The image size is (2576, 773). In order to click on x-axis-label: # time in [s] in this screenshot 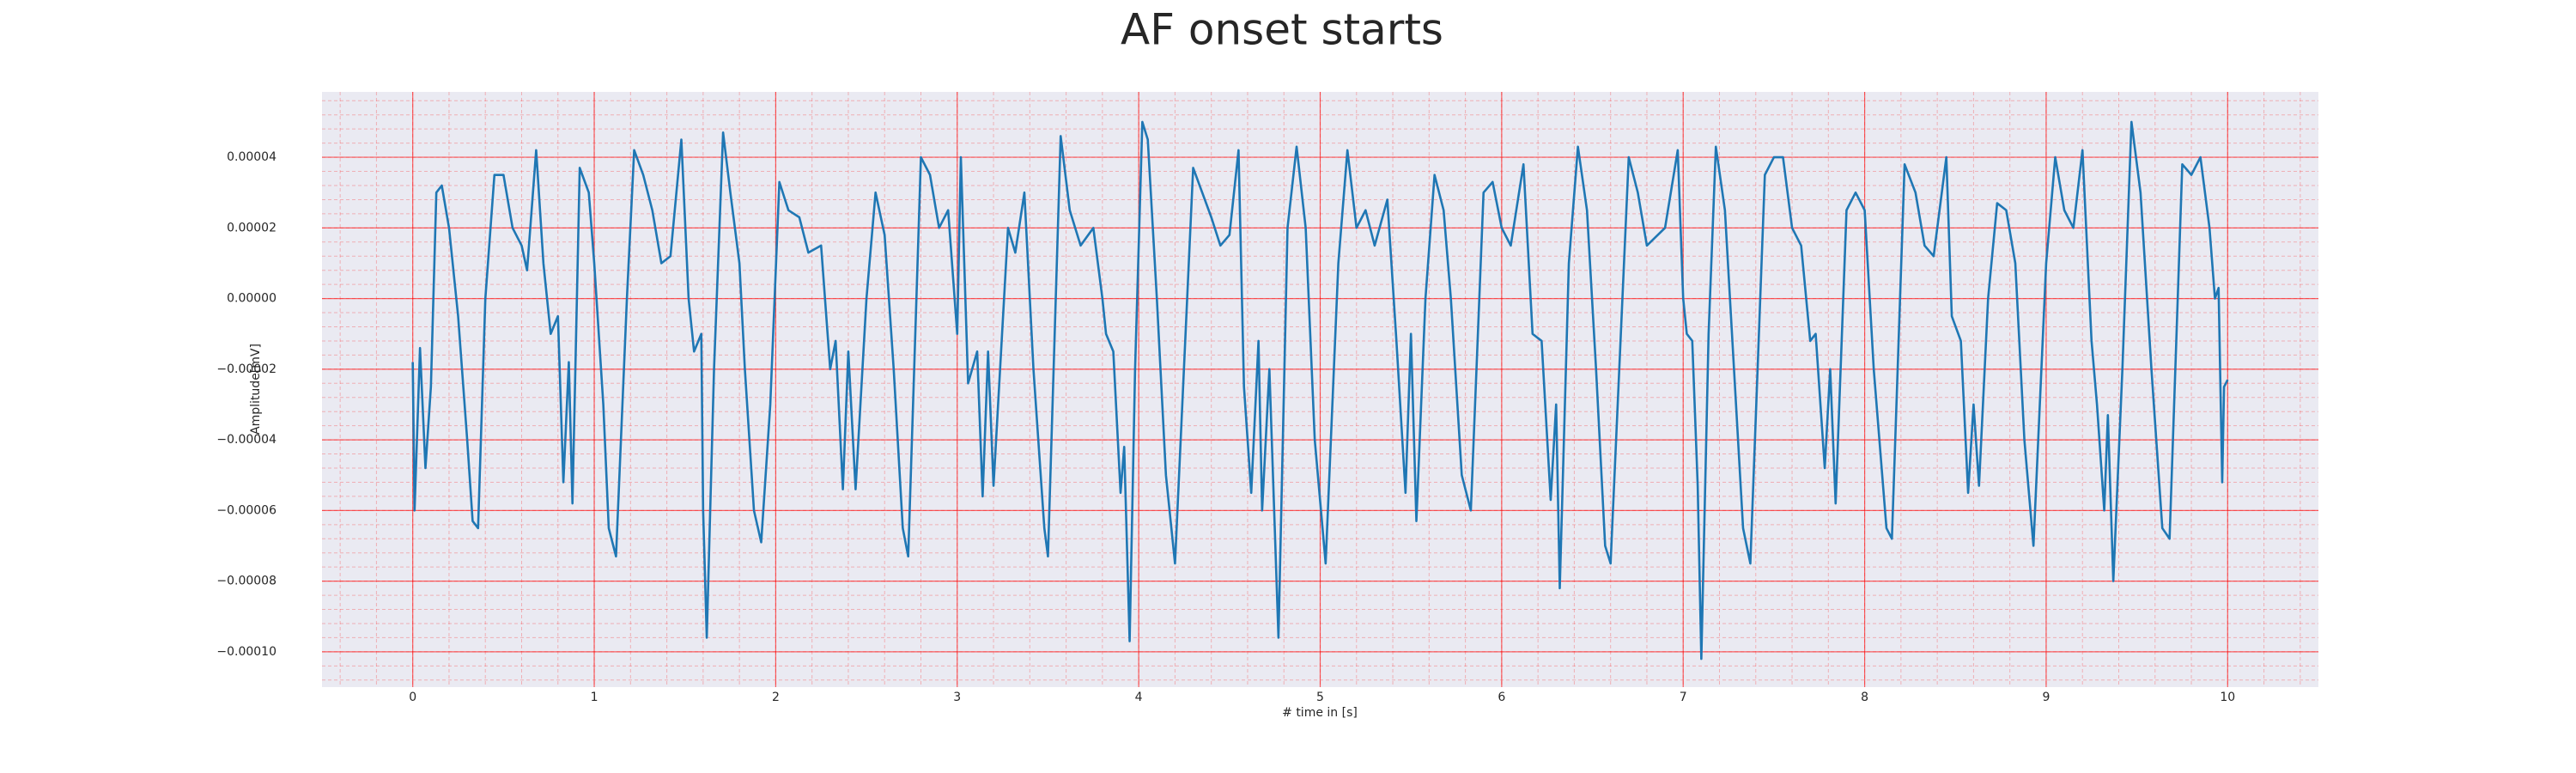, I will do `click(1320, 713)`.